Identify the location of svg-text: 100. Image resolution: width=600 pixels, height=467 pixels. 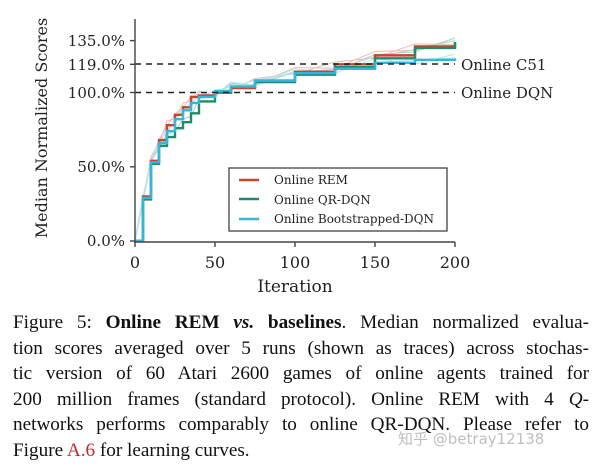
(295, 262).